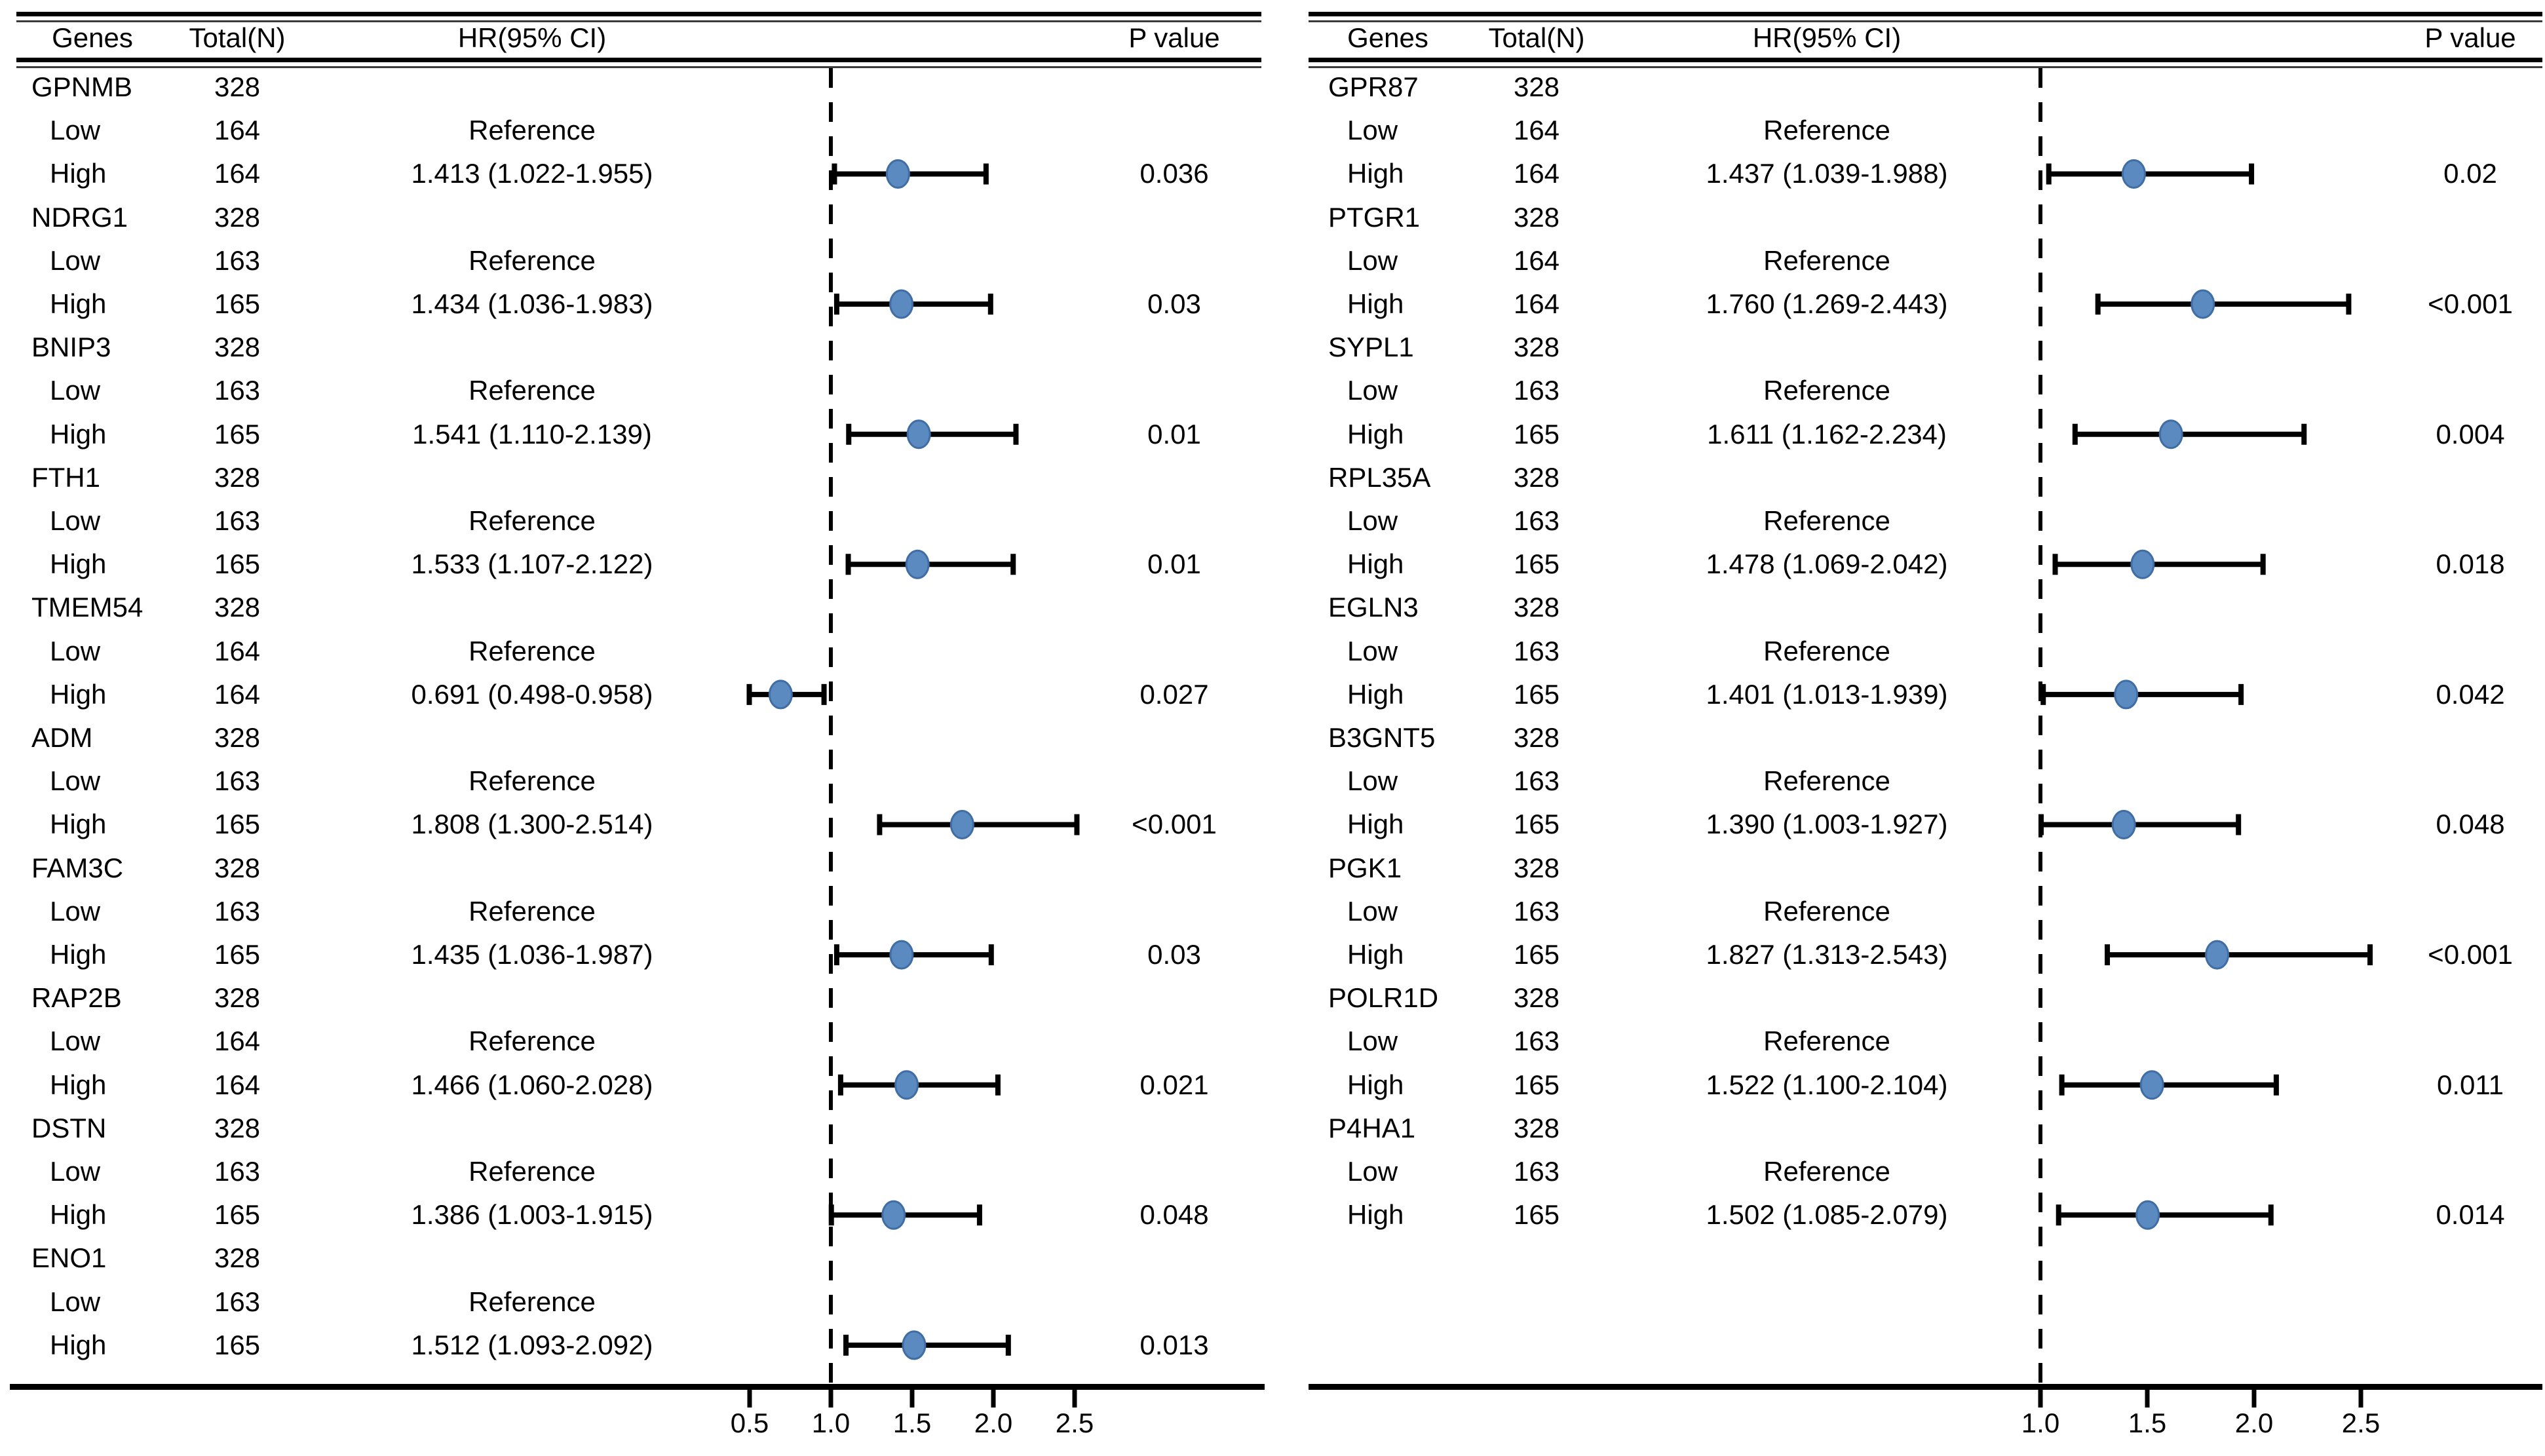 The width and height of the screenshot is (2545, 1456). What do you see at coordinates (532, 954) in the screenshot?
I see `hr-ci-text: 1.435 (1.036-1.987)` at bounding box center [532, 954].